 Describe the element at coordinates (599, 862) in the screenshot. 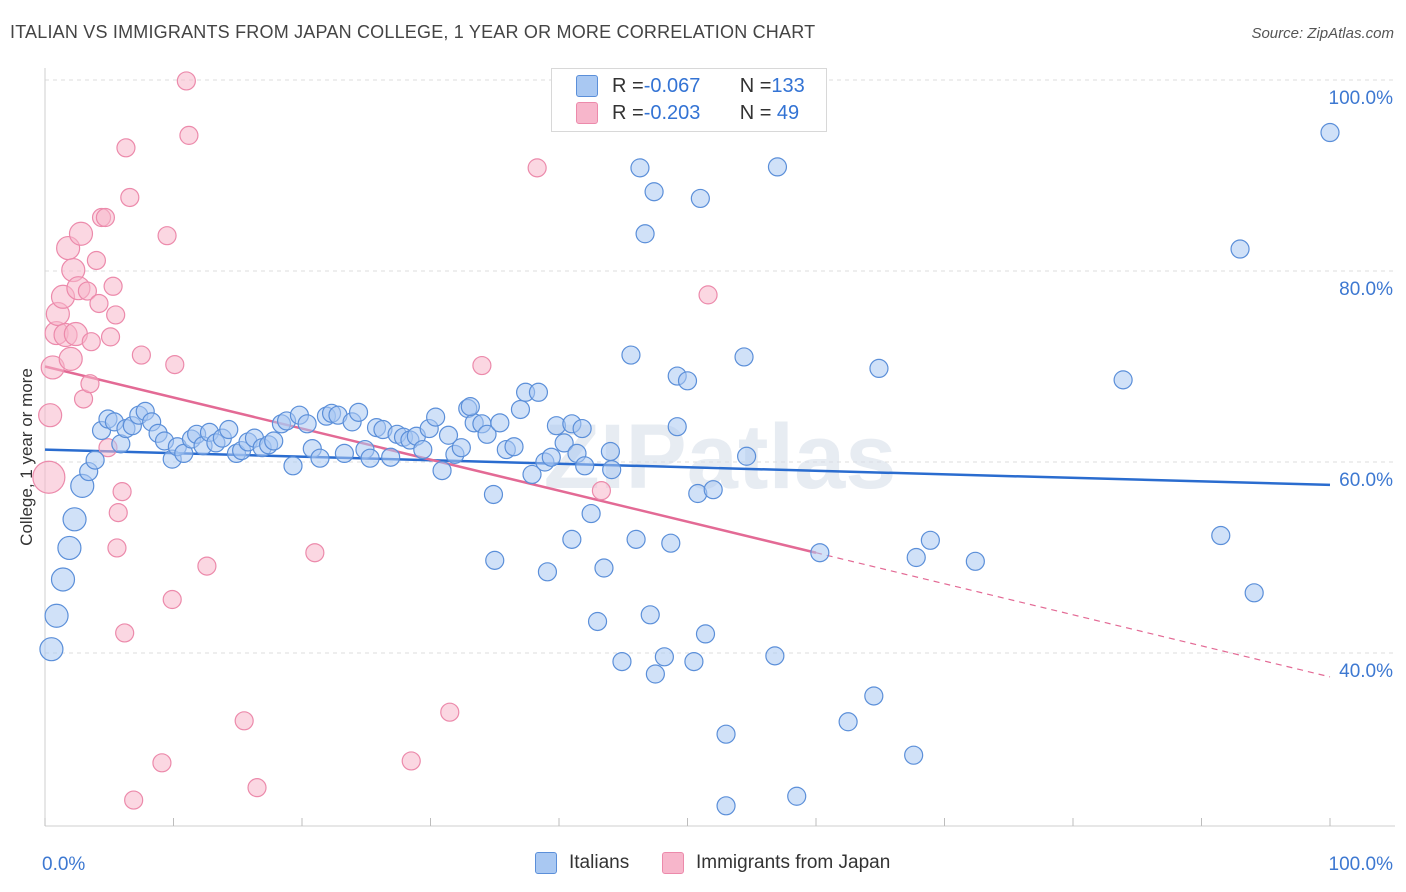

I see `legend-label-italians: Italians` at that location.